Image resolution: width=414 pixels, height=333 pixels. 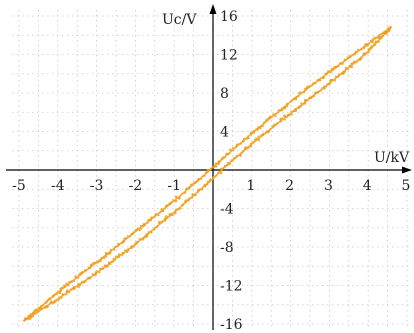 I want to click on y-tick-label: 12, so click(x=229, y=56).